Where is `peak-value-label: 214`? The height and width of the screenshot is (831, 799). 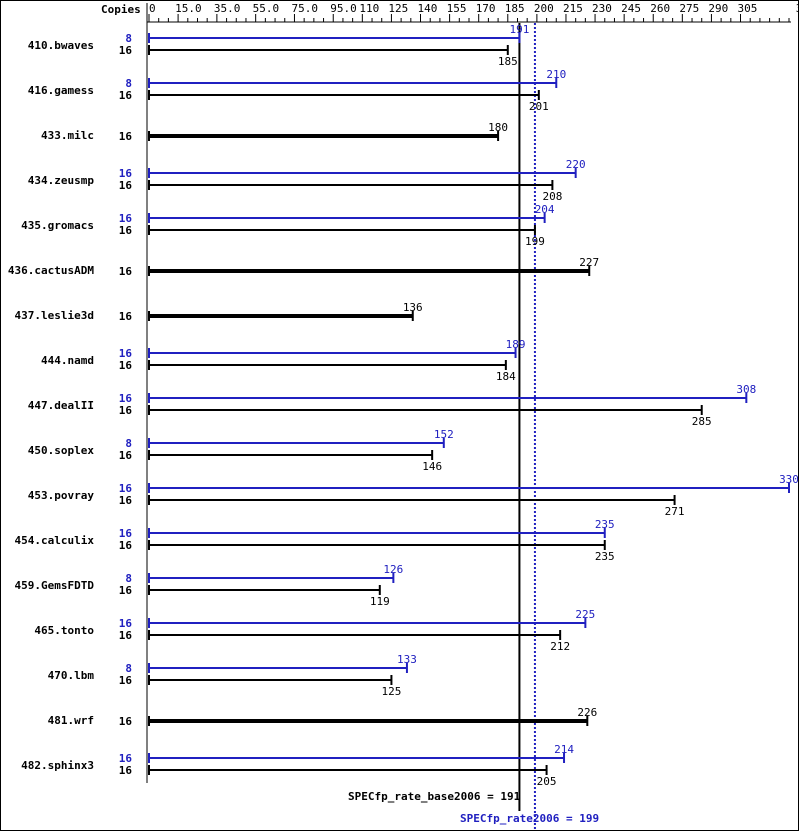
peak-value-label: 214 is located at coordinates (564, 749).